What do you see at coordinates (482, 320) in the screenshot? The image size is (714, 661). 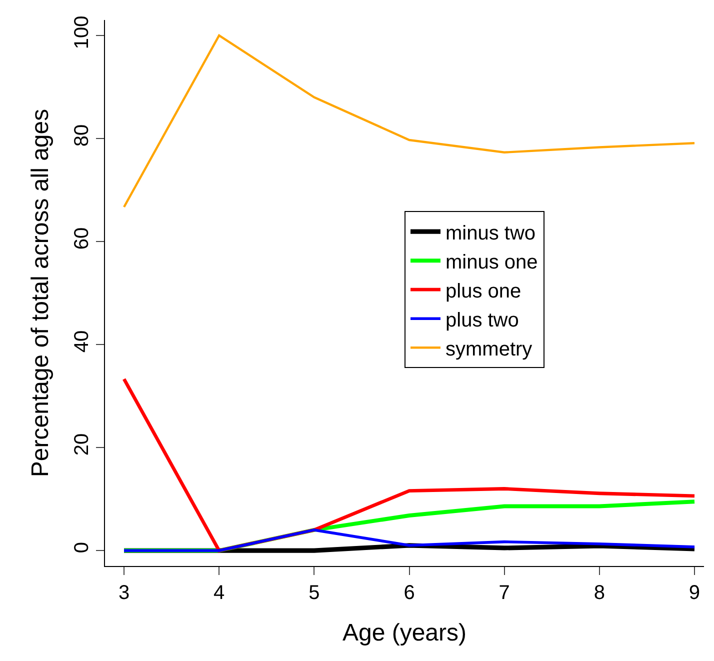 I see `legend-label: plus two` at bounding box center [482, 320].